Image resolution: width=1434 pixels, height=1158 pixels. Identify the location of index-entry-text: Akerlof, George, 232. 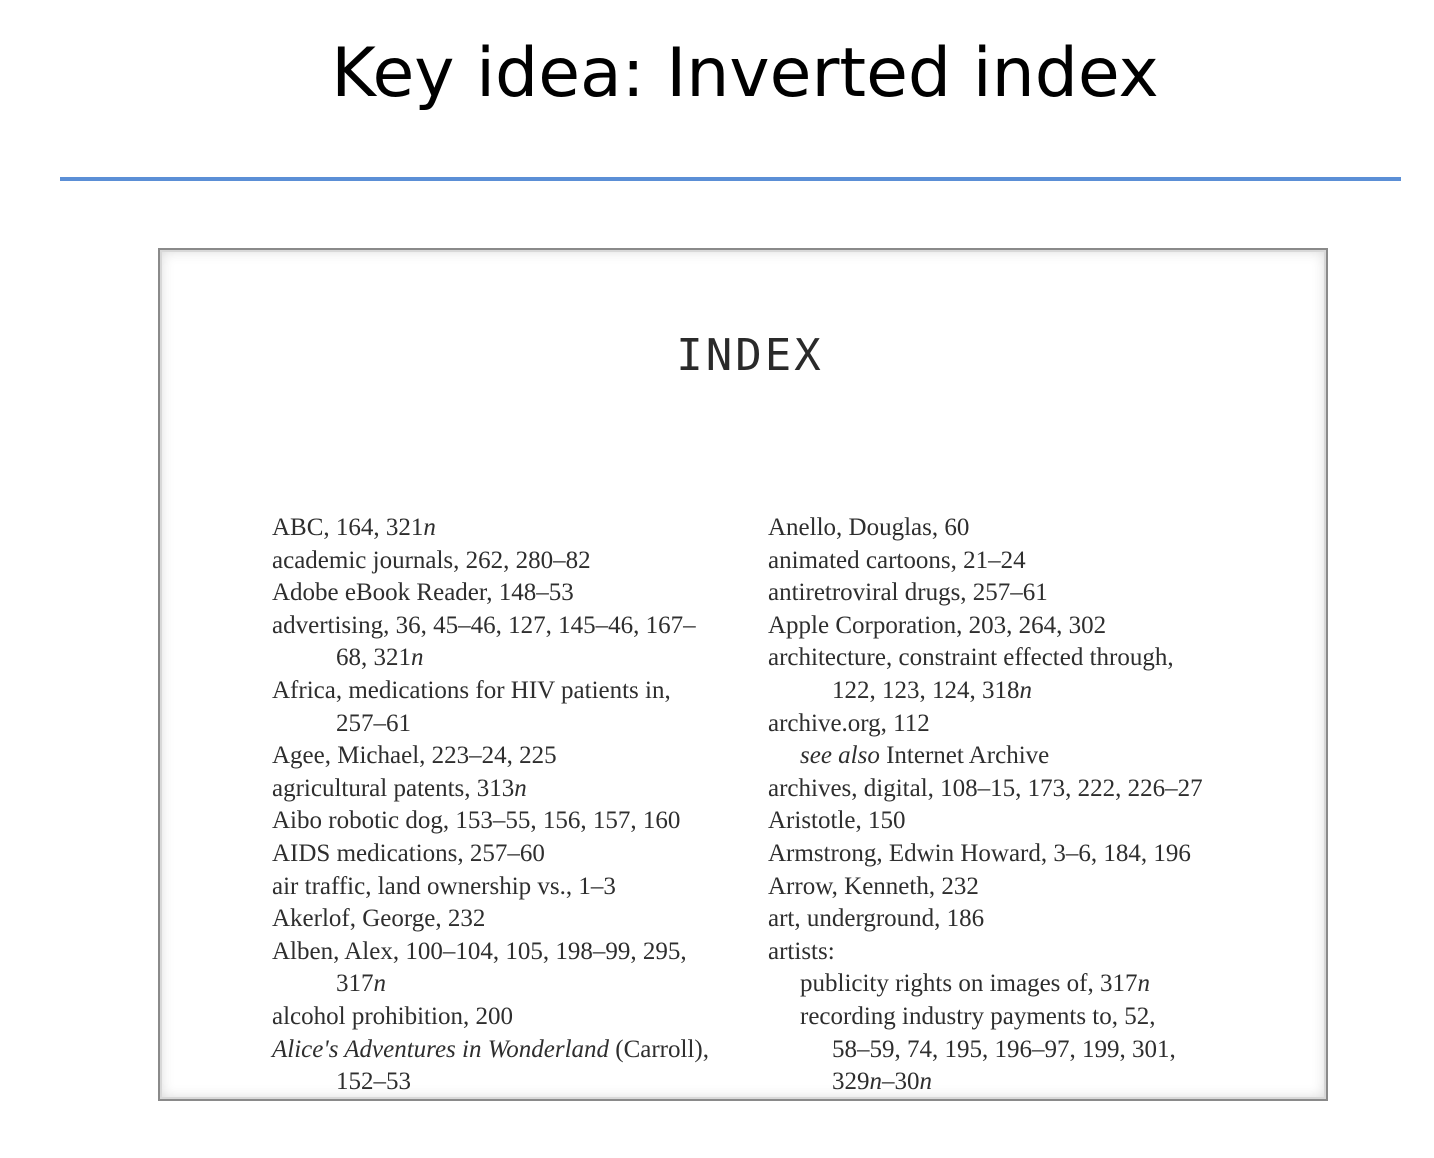
(379, 919).